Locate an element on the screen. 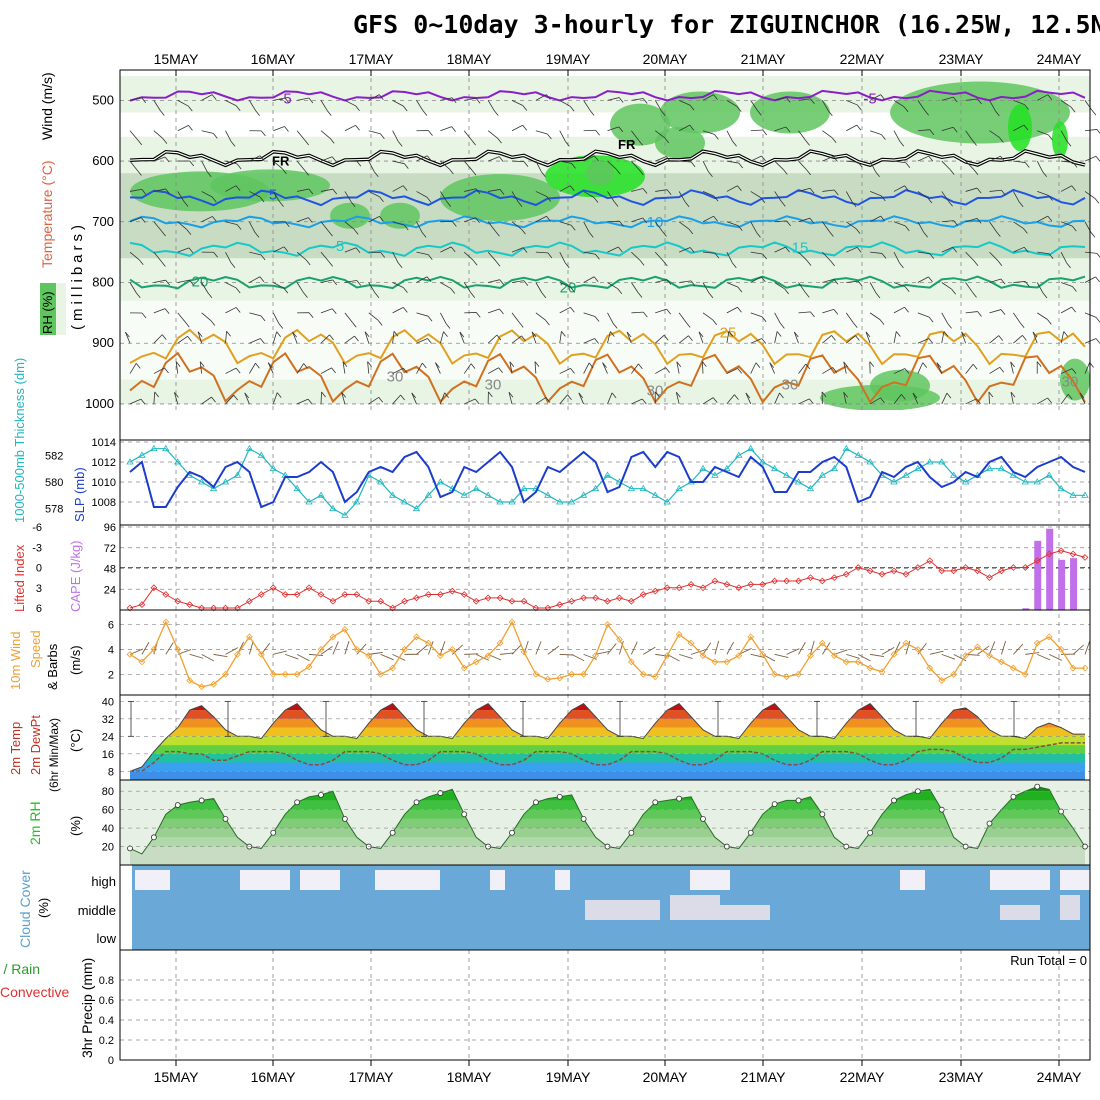 Image resolution: width=1100 pixels, height=1100 pixels. cloud-level-high: high is located at coordinates (103, 881).